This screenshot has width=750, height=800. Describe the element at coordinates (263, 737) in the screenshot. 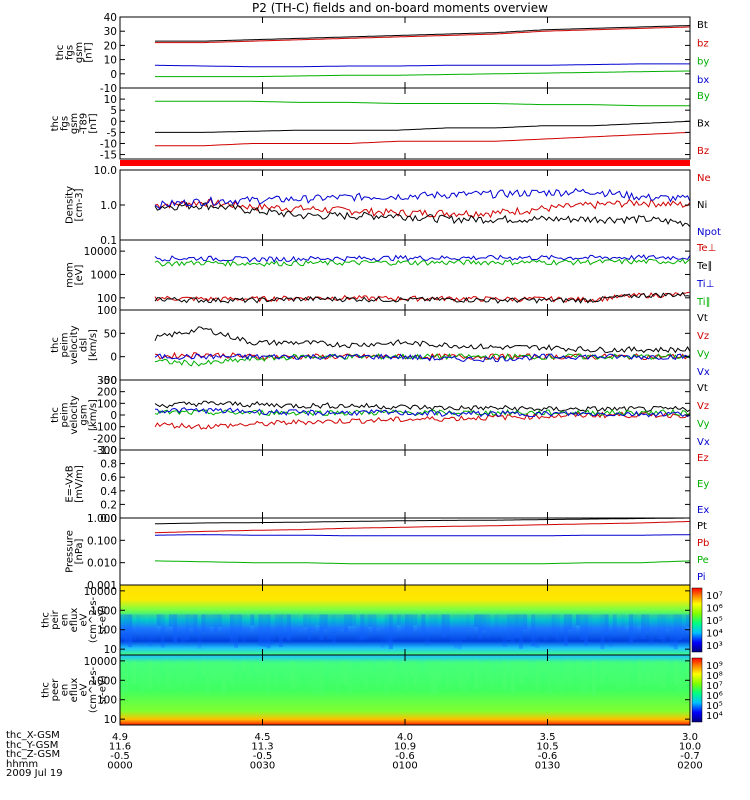

I see `x-axis-value: 4.5` at that location.